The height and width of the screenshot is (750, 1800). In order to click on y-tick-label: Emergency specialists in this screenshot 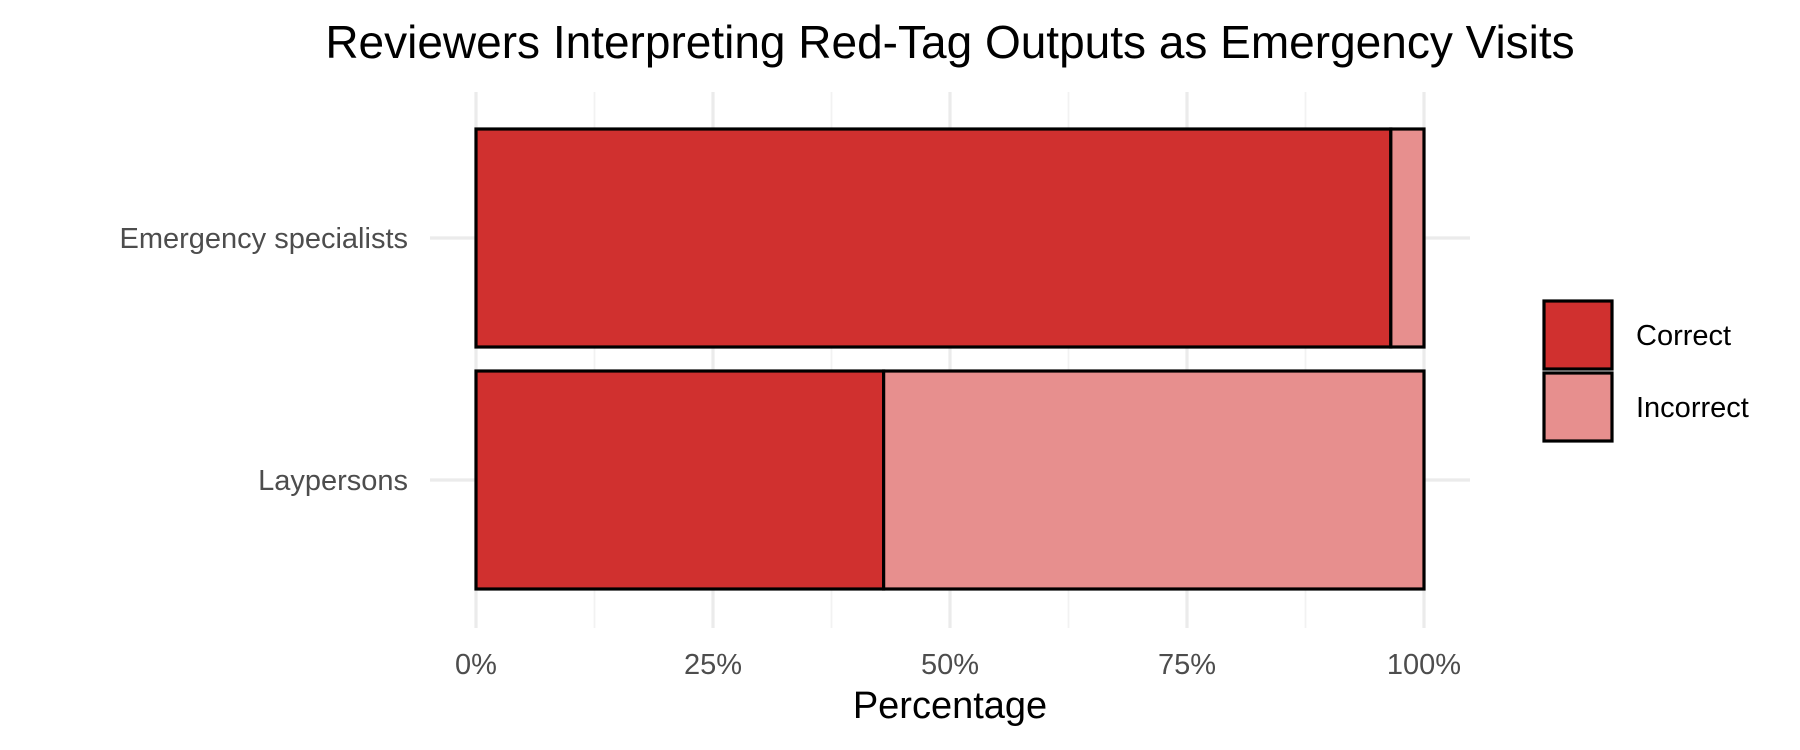, I will do `click(264, 239)`.